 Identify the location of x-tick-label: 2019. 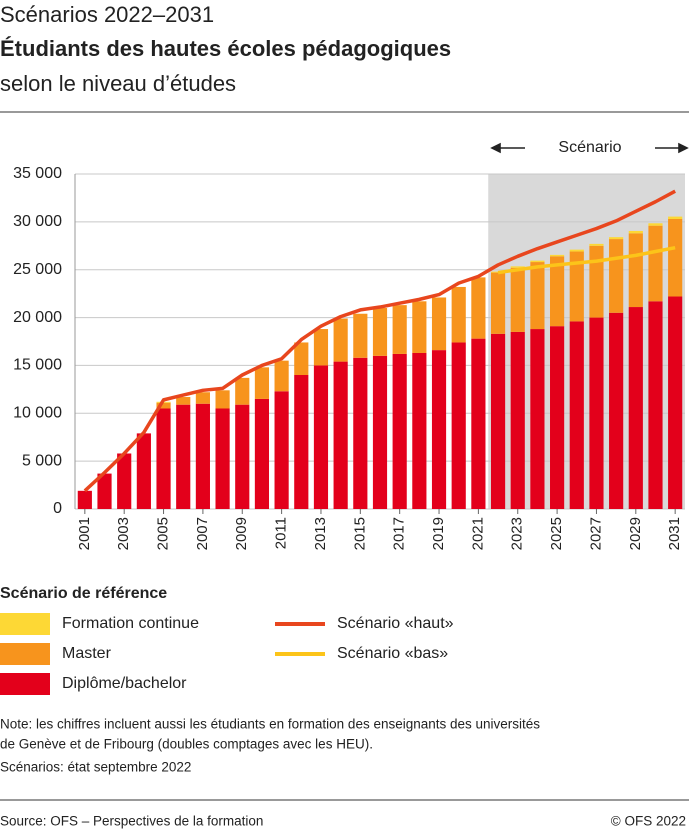
(438, 533).